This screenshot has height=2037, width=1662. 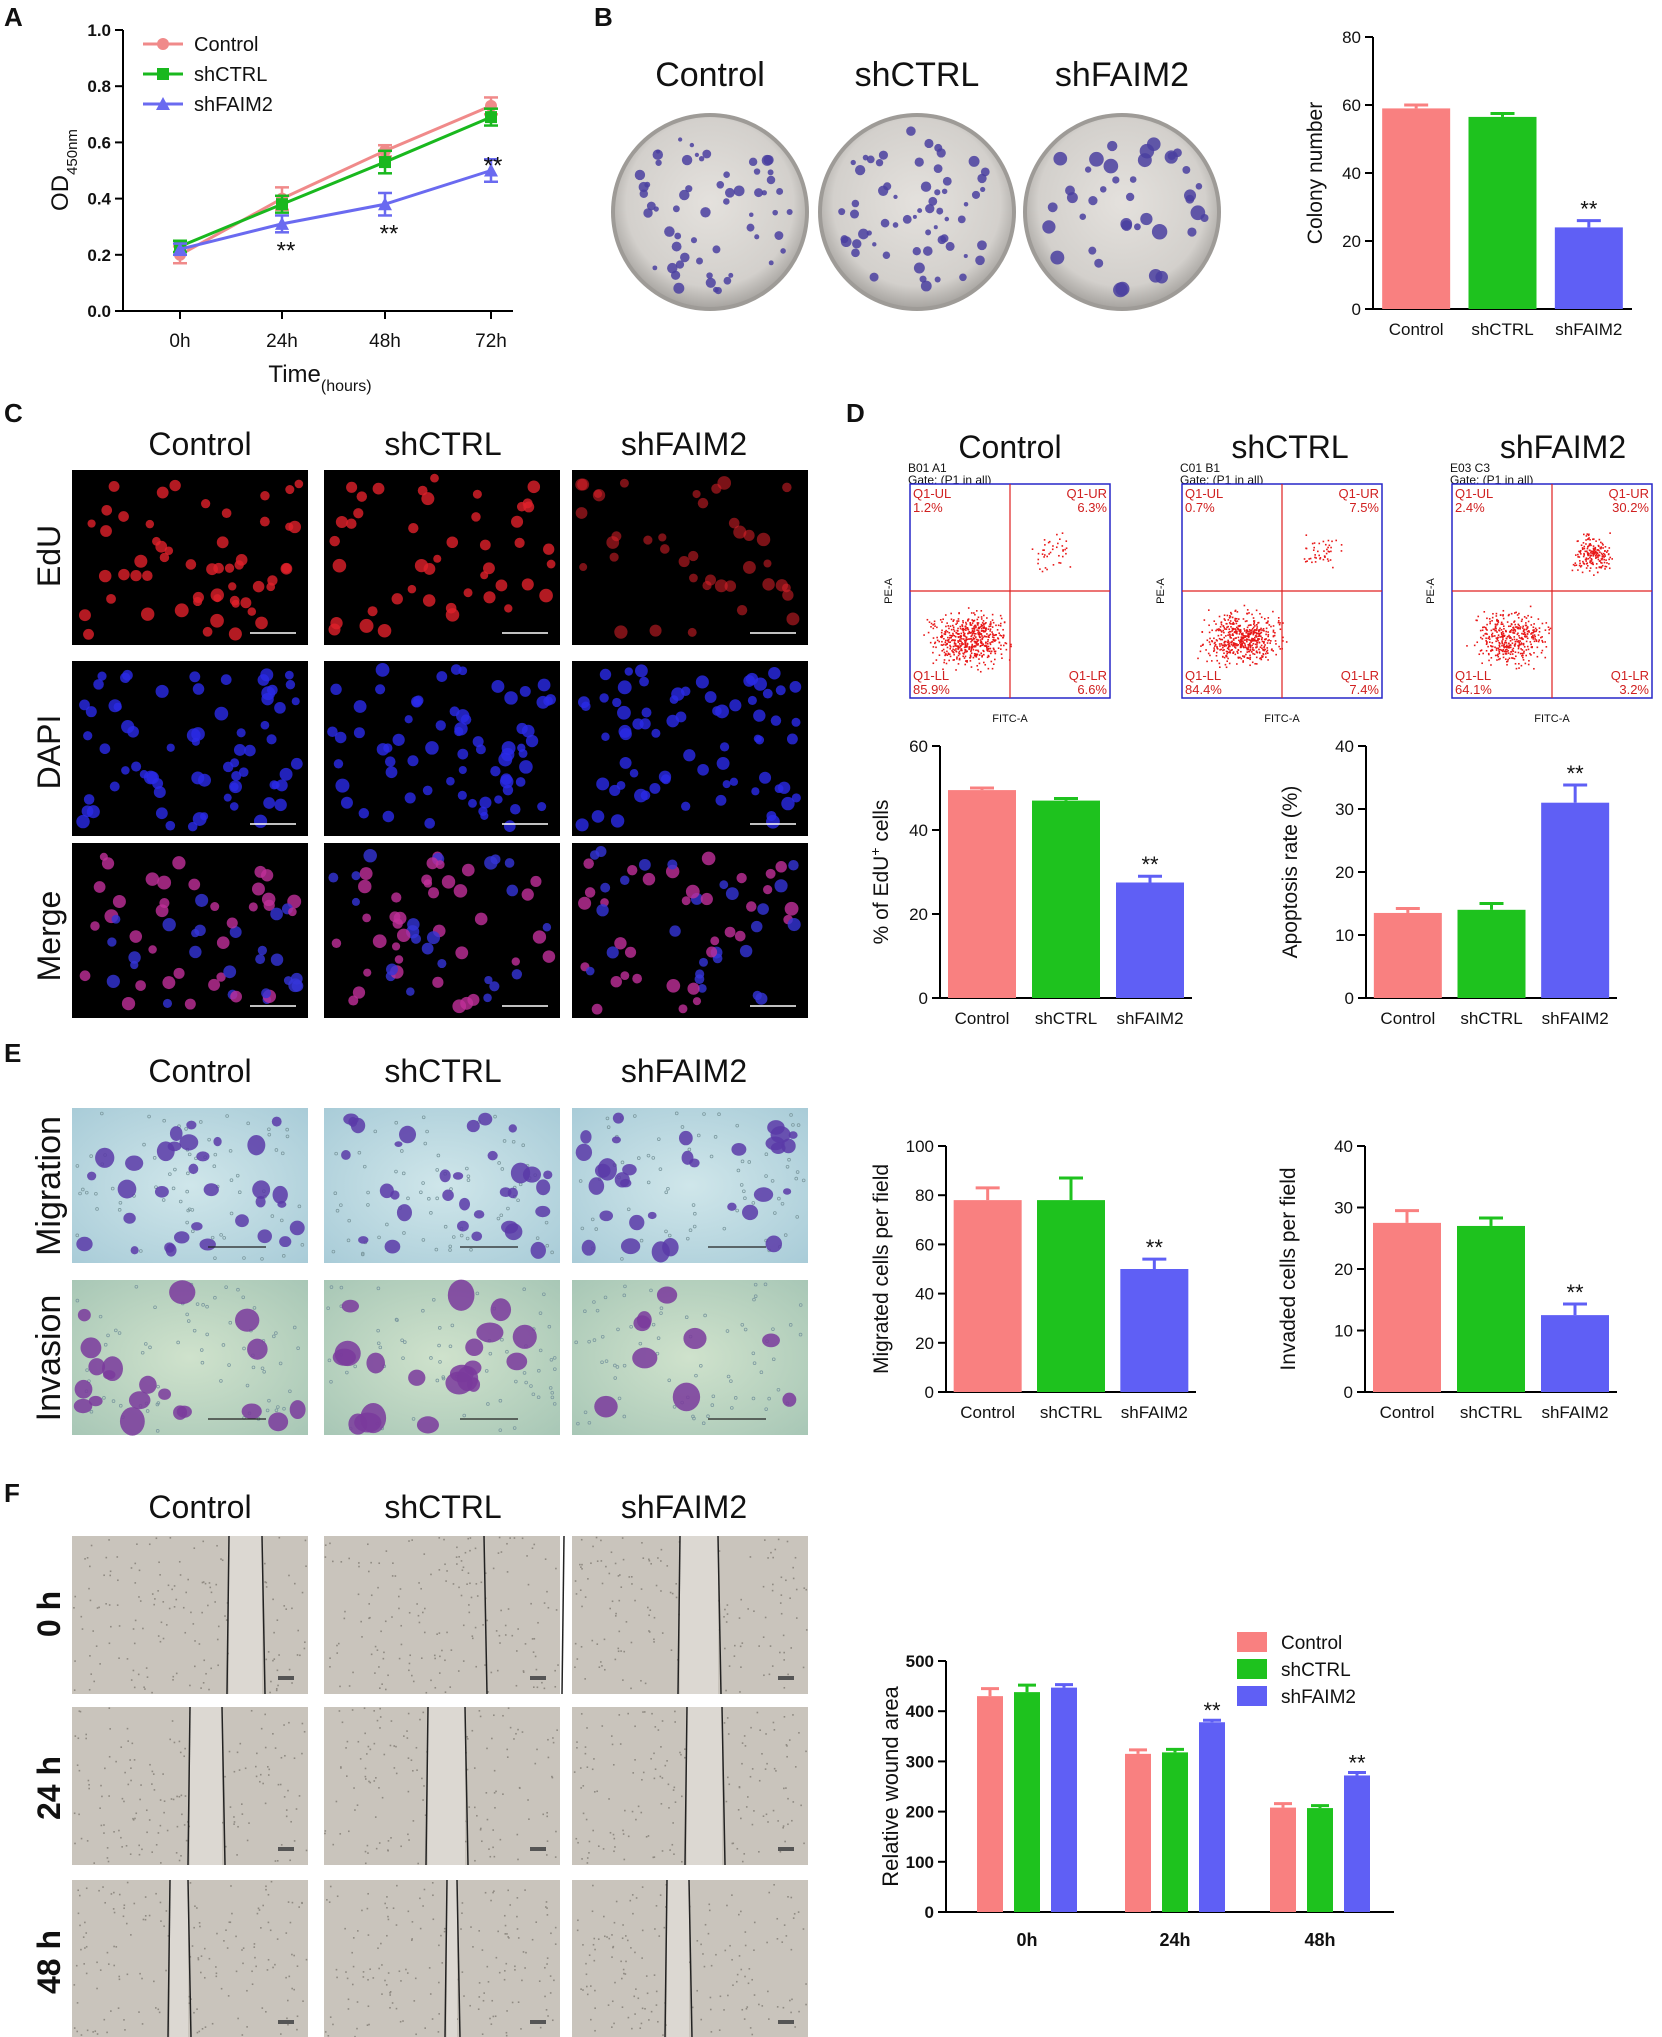 I want to click on dish, so click(x=917, y=212).